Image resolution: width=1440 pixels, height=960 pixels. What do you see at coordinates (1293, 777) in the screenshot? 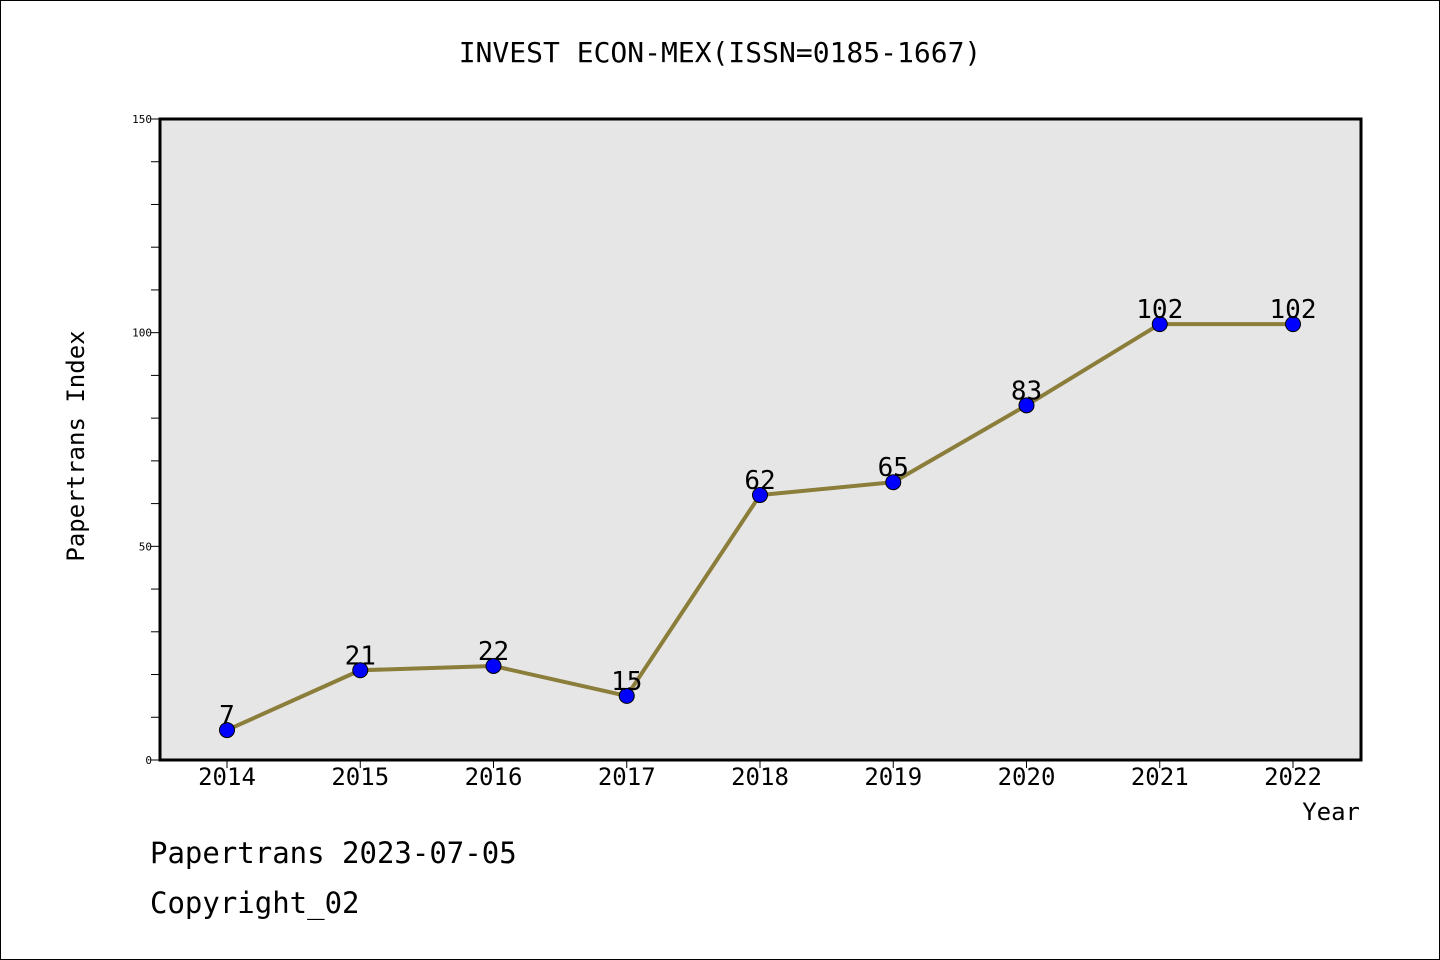
I see `x-tick-label: 2022` at bounding box center [1293, 777].